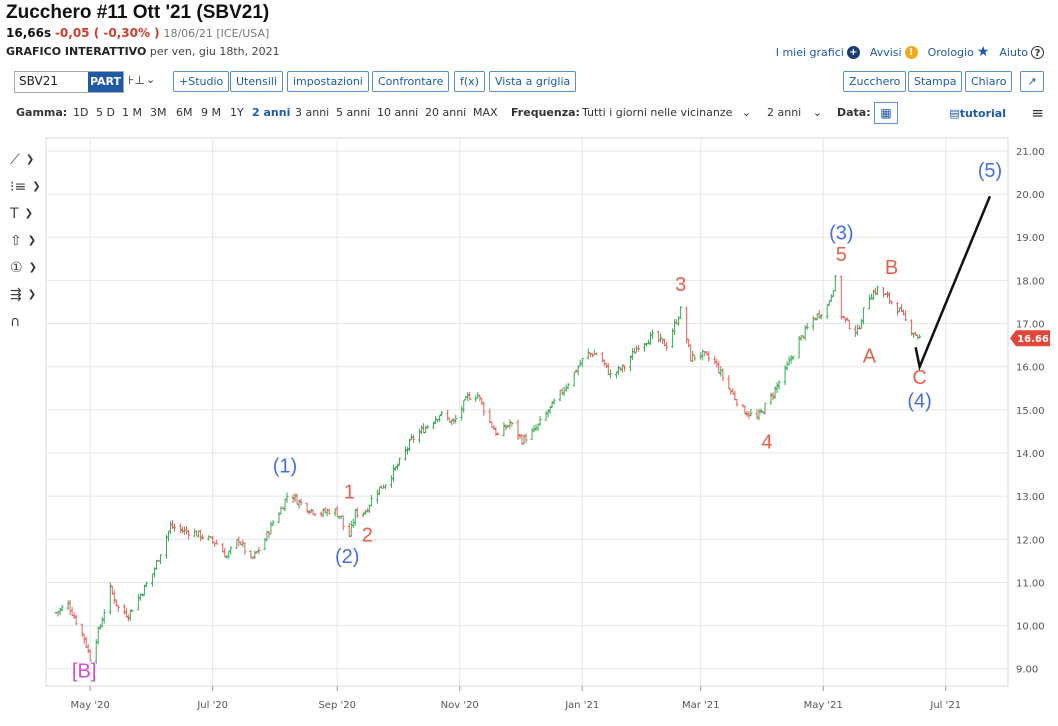 The image size is (1058, 726). Describe the element at coordinates (212, 705) in the screenshot. I see `x-tick-label: Jul '20` at that location.